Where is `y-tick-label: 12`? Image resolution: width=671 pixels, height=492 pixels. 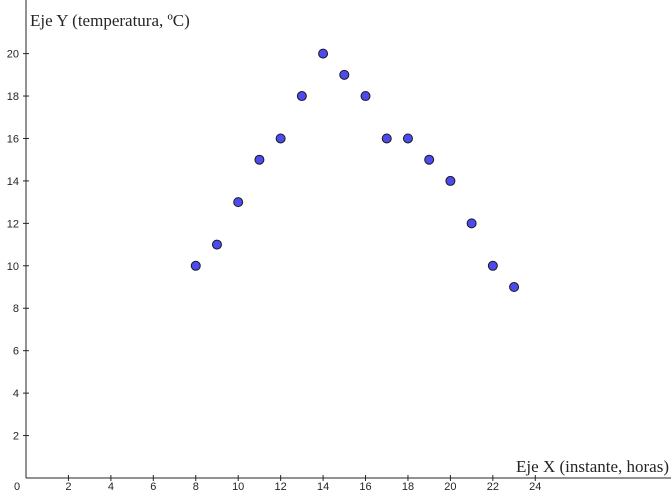 y-tick-label: 12 is located at coordinates (13, 224).